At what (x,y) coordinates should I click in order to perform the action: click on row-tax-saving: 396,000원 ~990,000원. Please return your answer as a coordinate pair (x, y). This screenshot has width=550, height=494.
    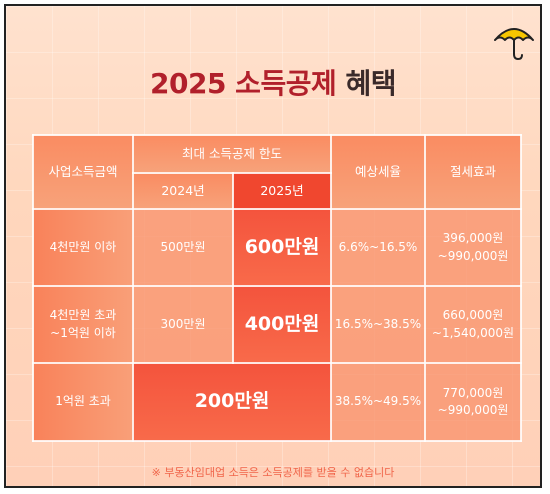
    Looking at the image, I should click on (473, 247).